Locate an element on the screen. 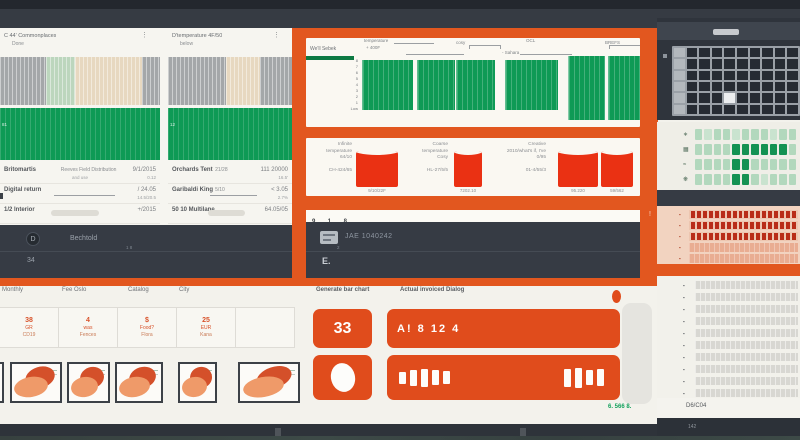 The width and height of the screenshot is (800, 440). kpi-blocks-button is located at coordinates (503, 377).